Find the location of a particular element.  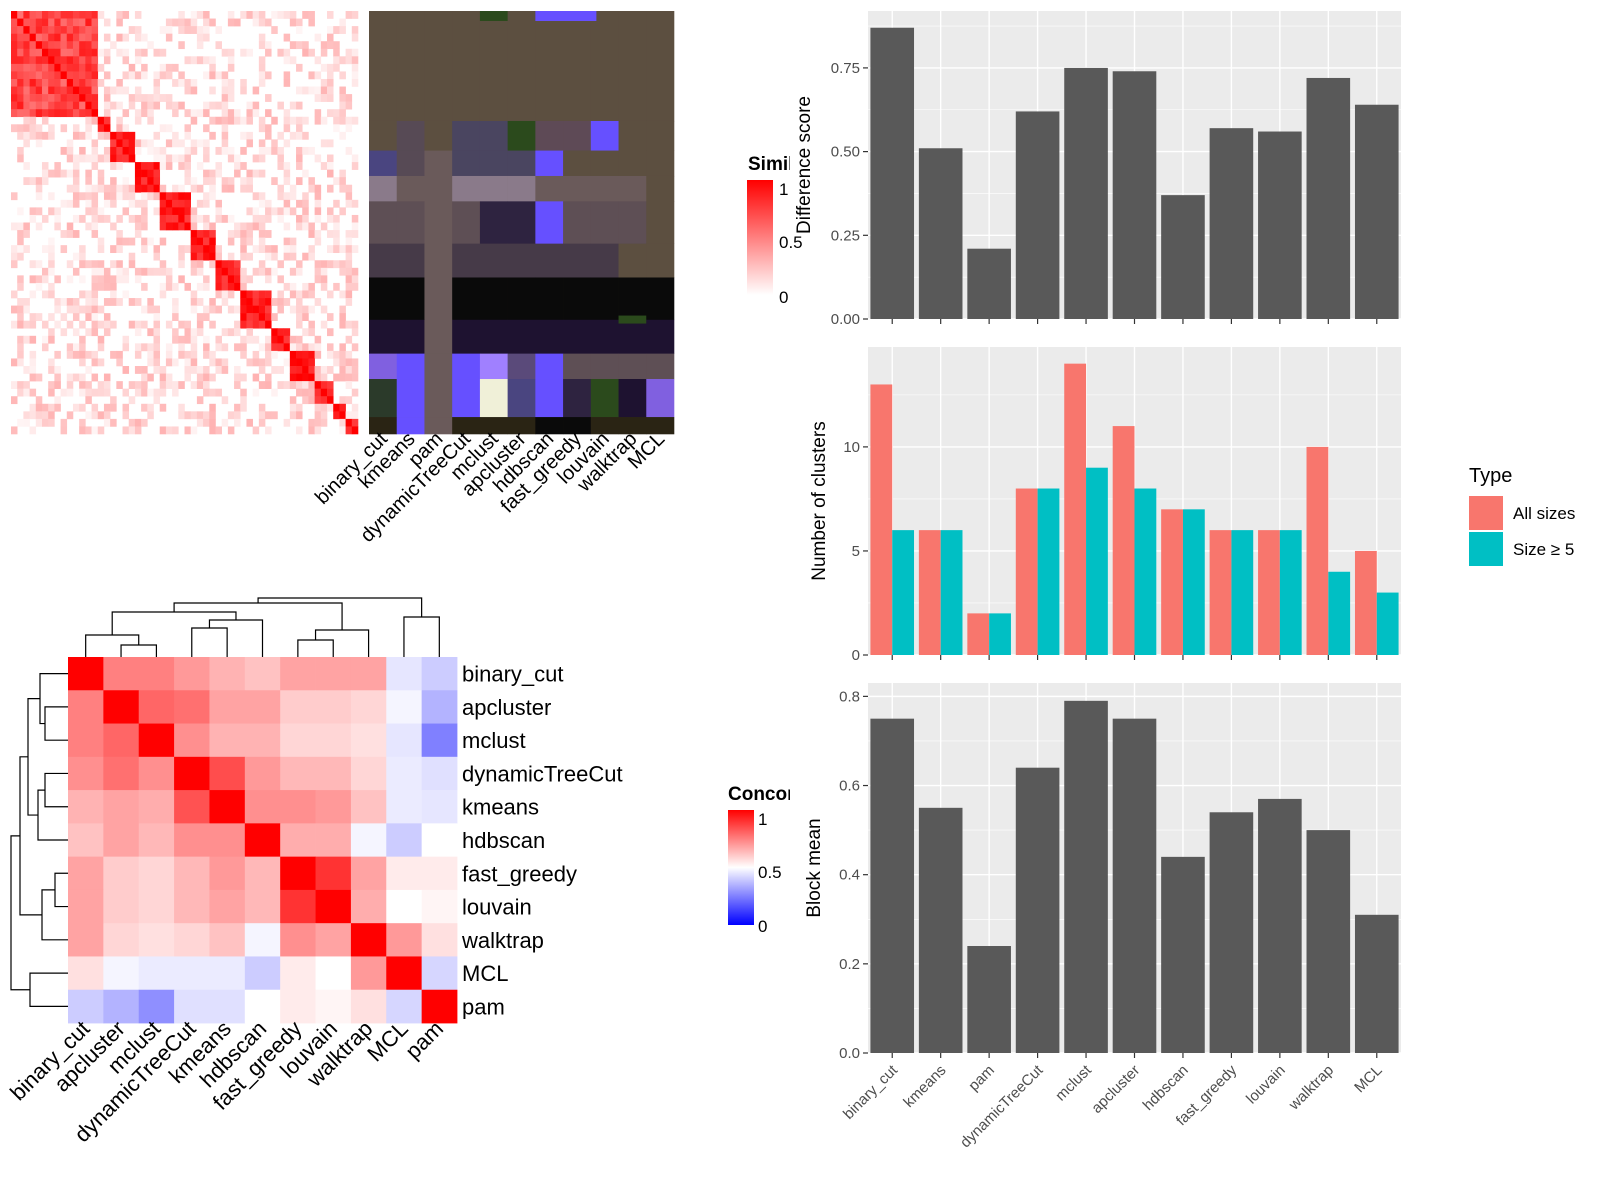

concordance-top-dendrogram is located at coordinates (262, 627).